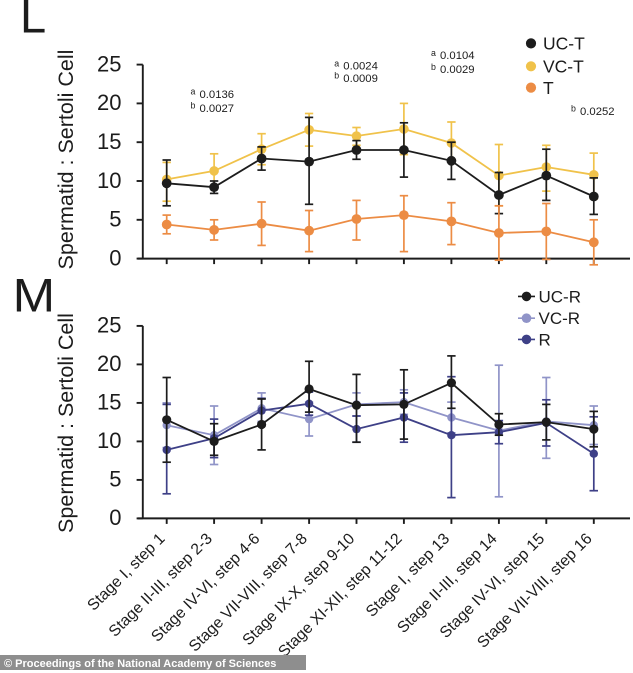  I want to click on svg-text: VC-R, so click(560, 318).